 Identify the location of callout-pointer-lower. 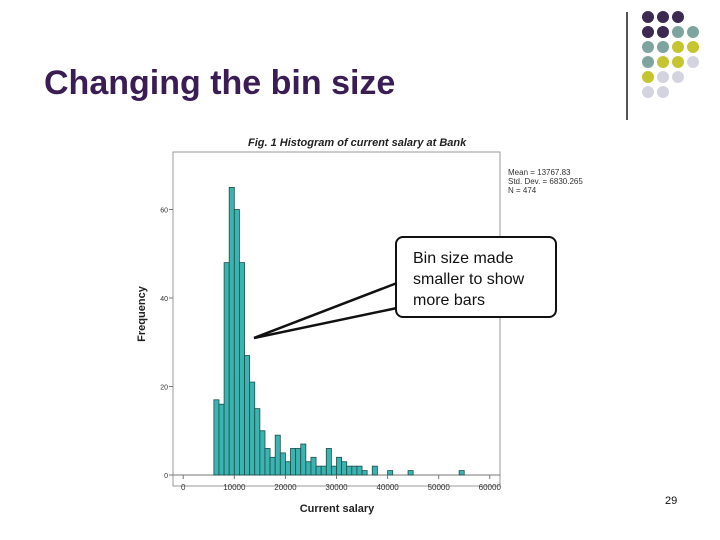
(325, 323).